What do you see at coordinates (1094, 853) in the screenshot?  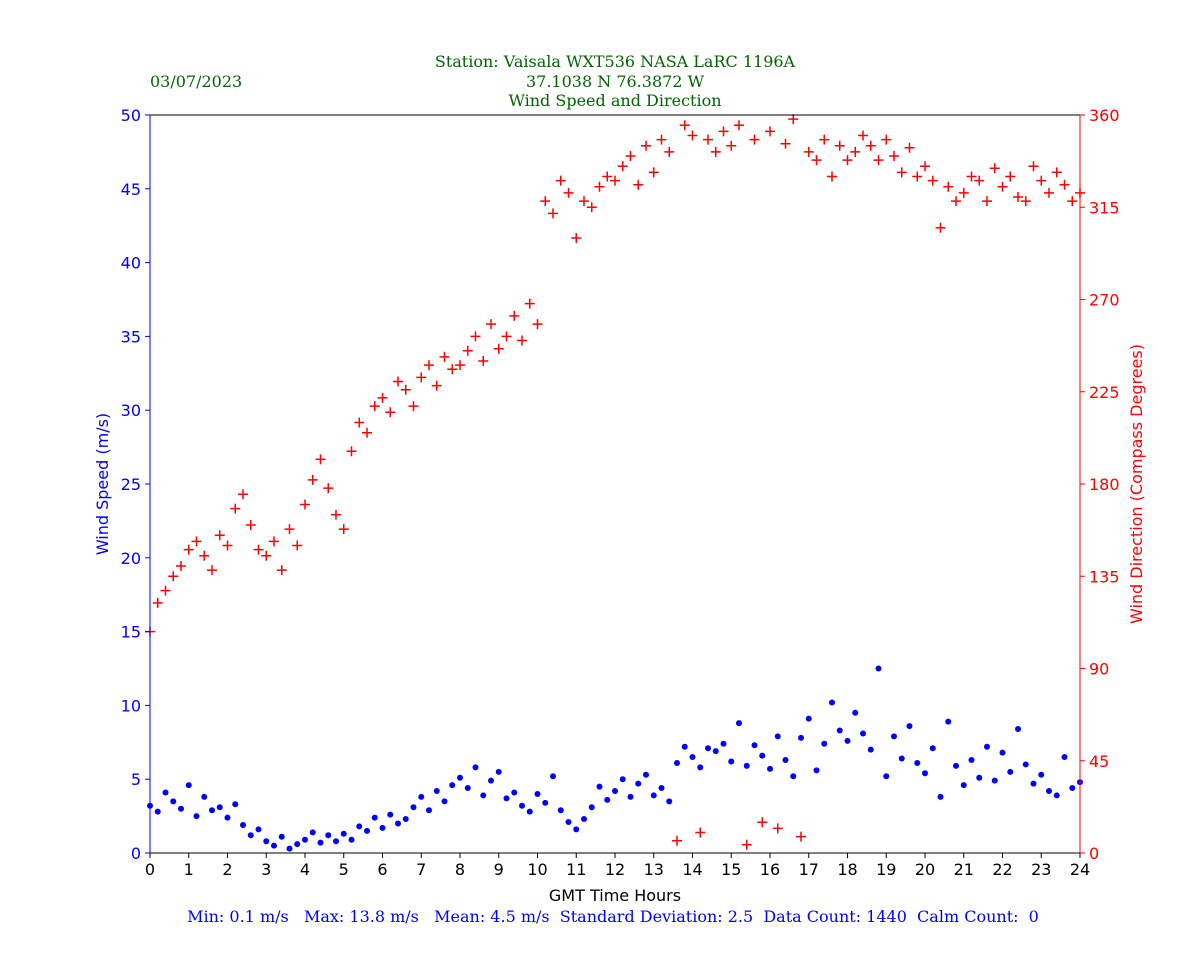 I see `y2-tick-label: 0` at bounding box center [1094, 853].